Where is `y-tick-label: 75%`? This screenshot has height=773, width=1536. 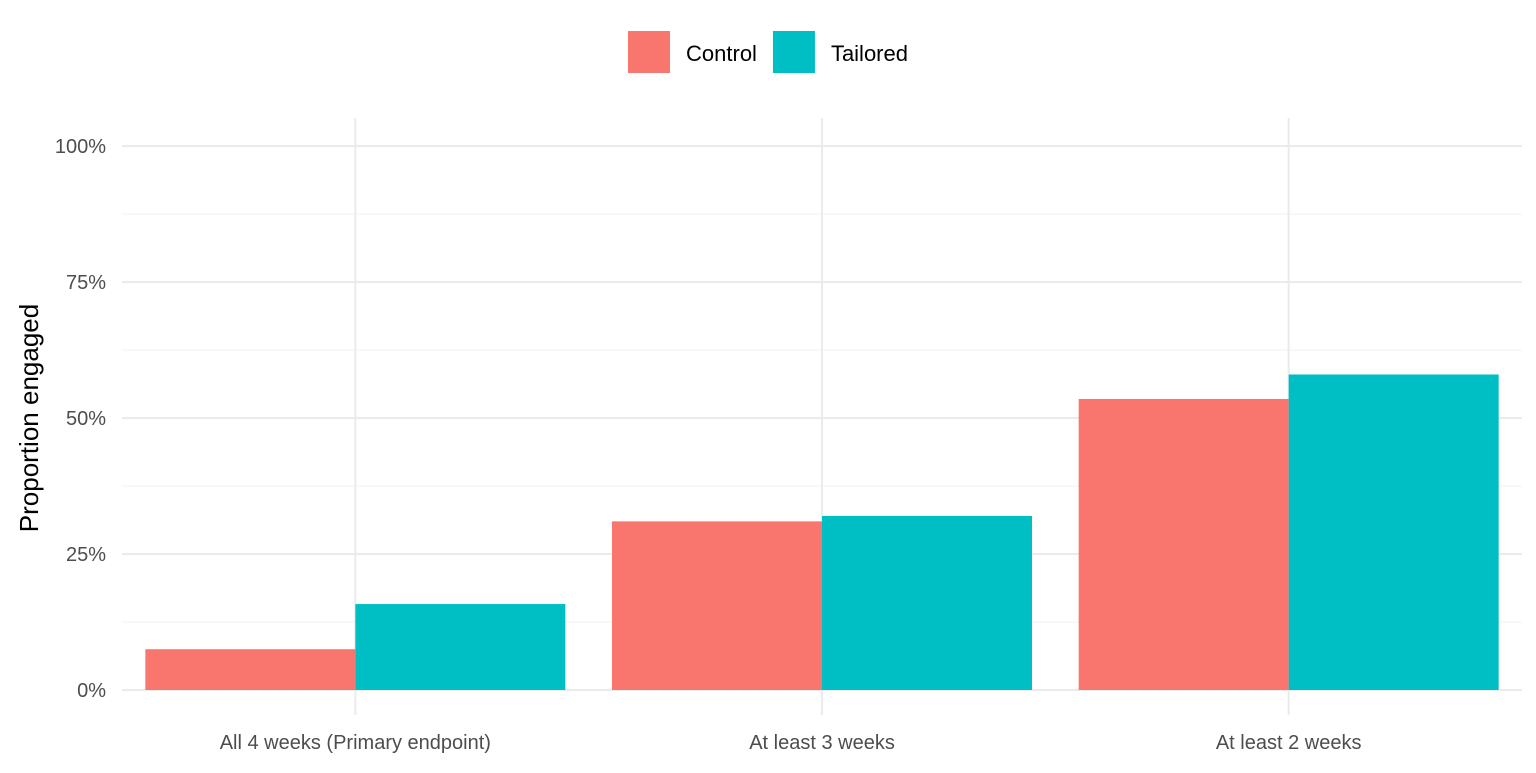 y-tick-label: 75% is located at coordinates (86, 283).